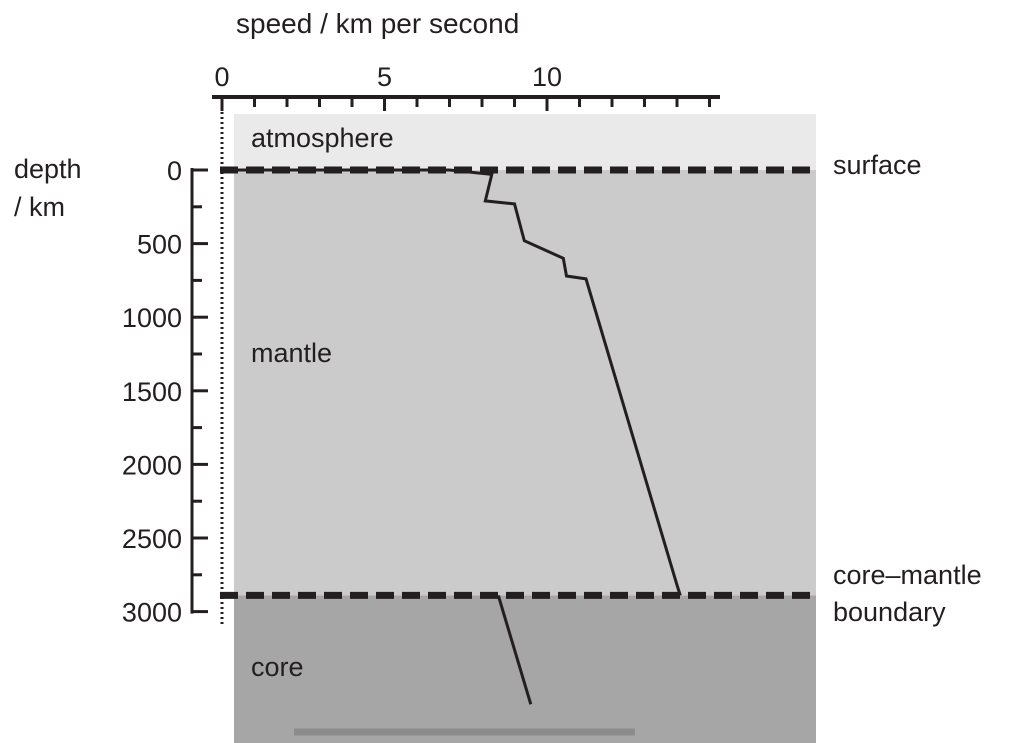  What do you see at coordinates (152, 318) in the screenshot?
I see `y-tick-label: 1000` at bounding box center [152, 318].